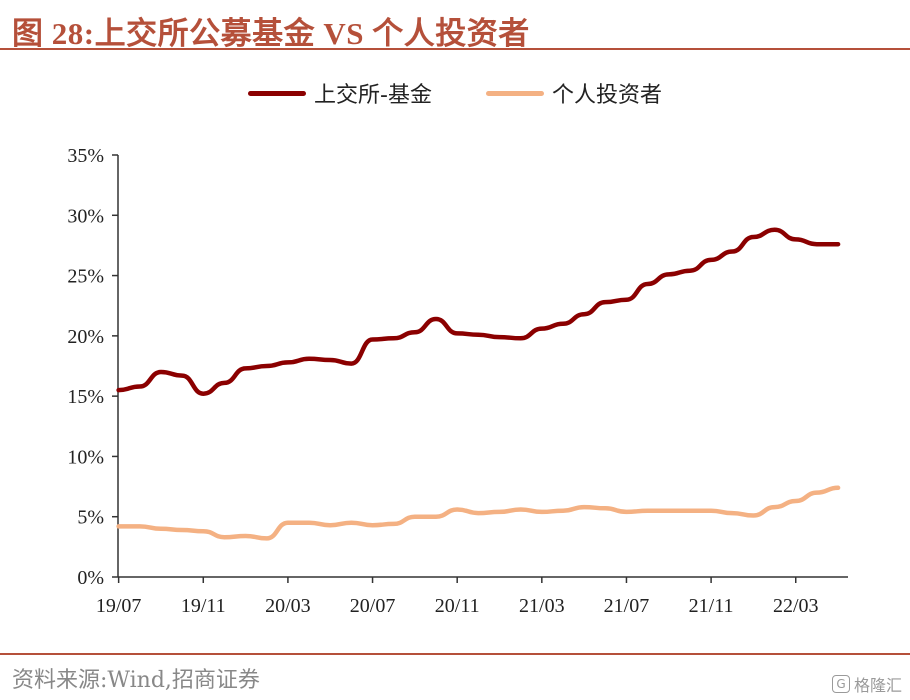 The width and height of the screenshot is (910, 700). I want to click on source-divider, so click(455, 654).